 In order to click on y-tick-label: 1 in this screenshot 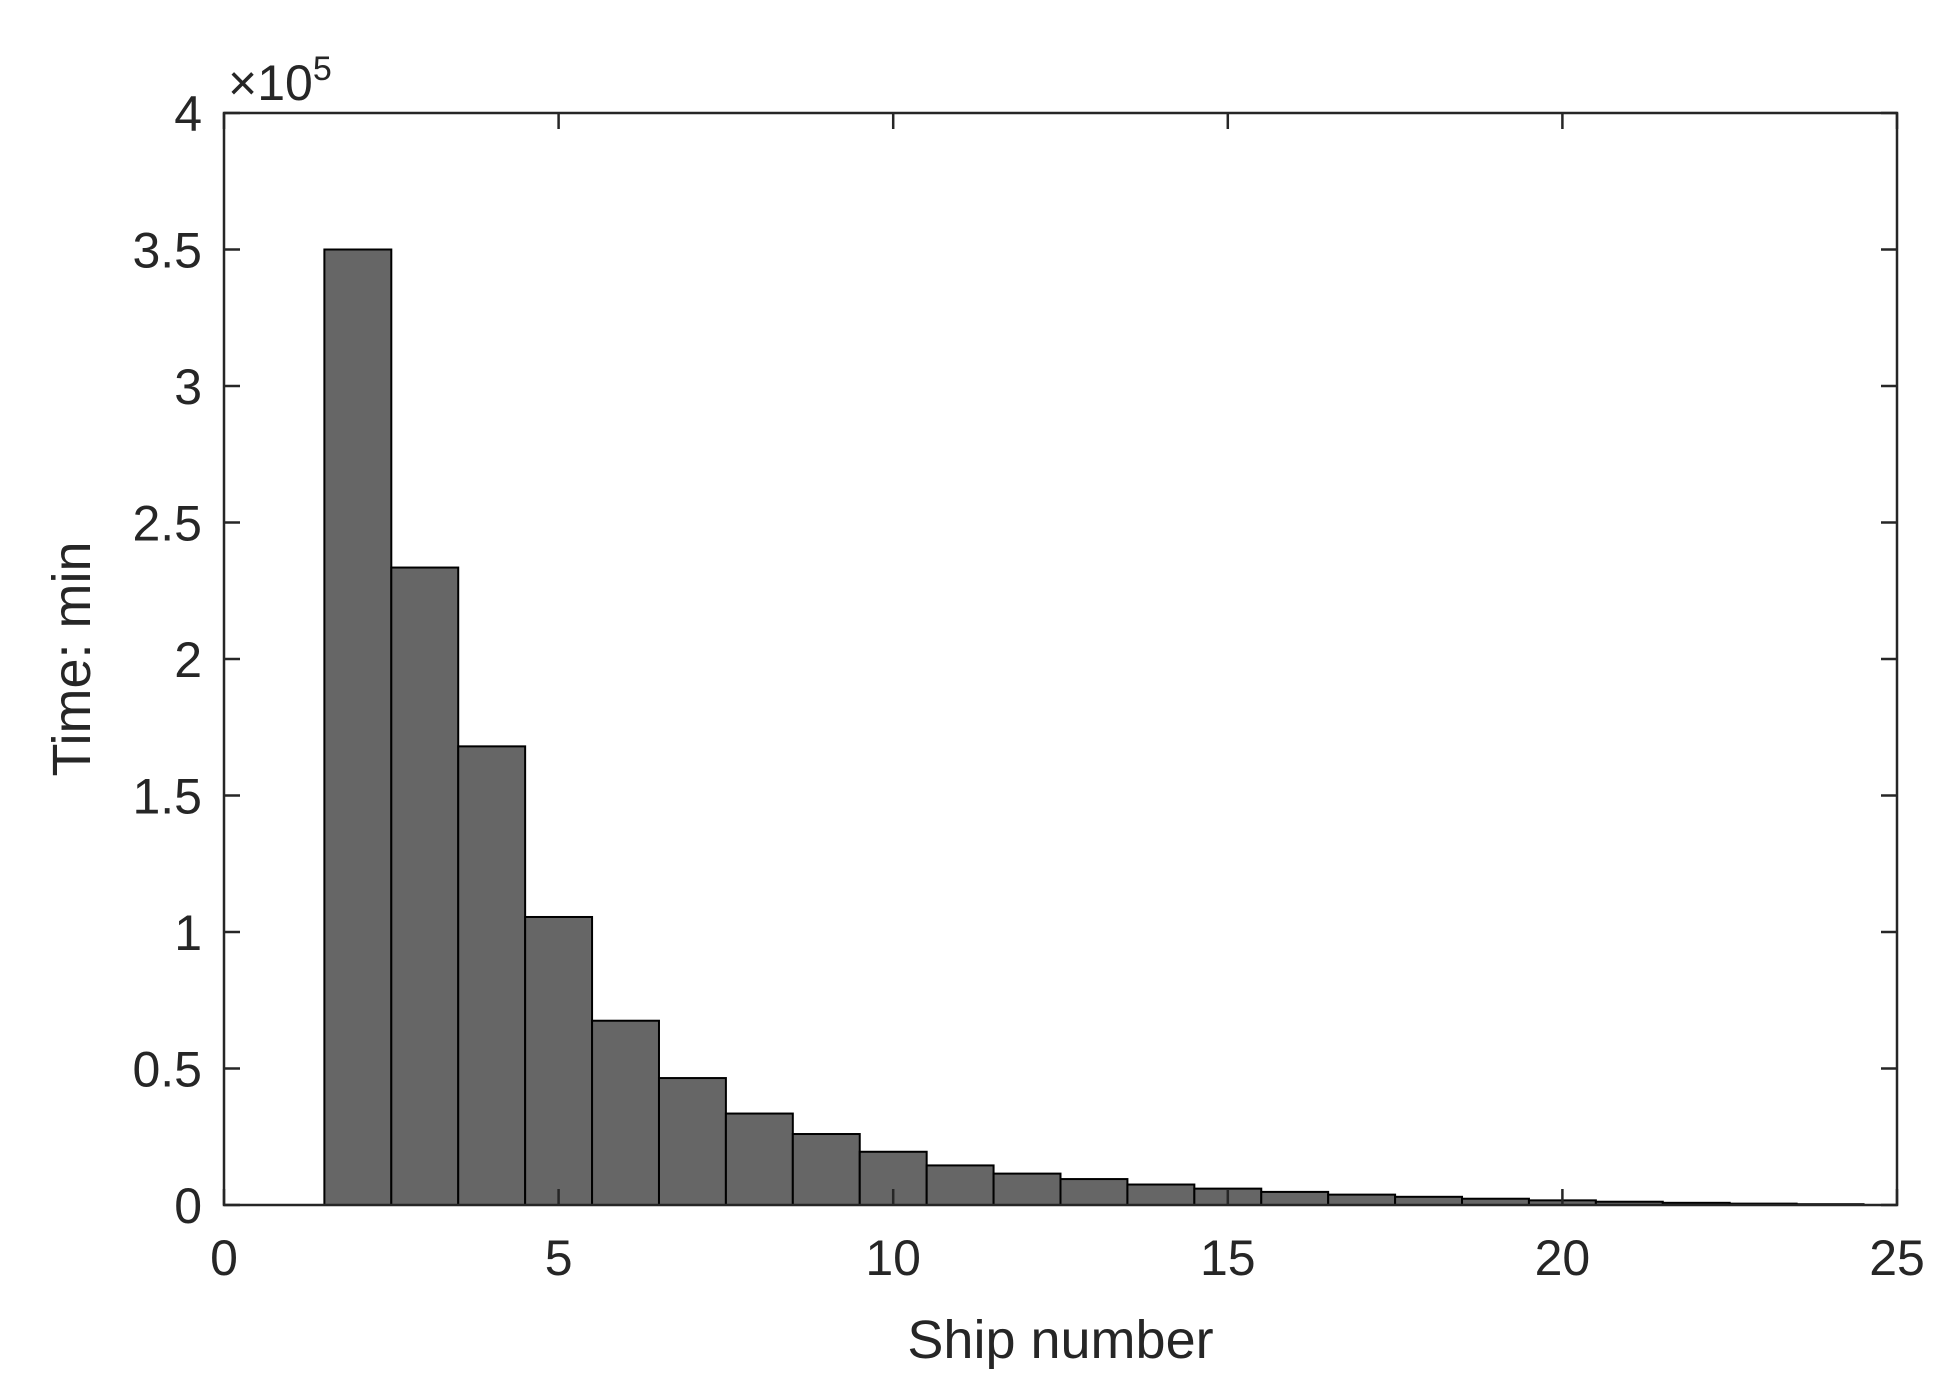, I will do `click(188, 933)`.